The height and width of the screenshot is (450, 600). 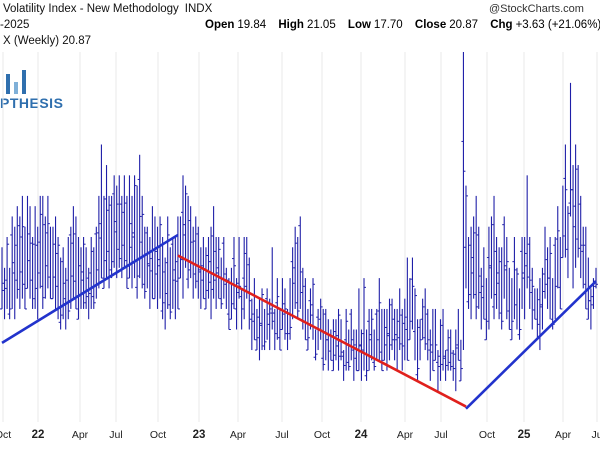 What do you see at coordinates (361, 435) in the screenshot?
I see `x-tick-label: 24` at bounding box center [361, 435].